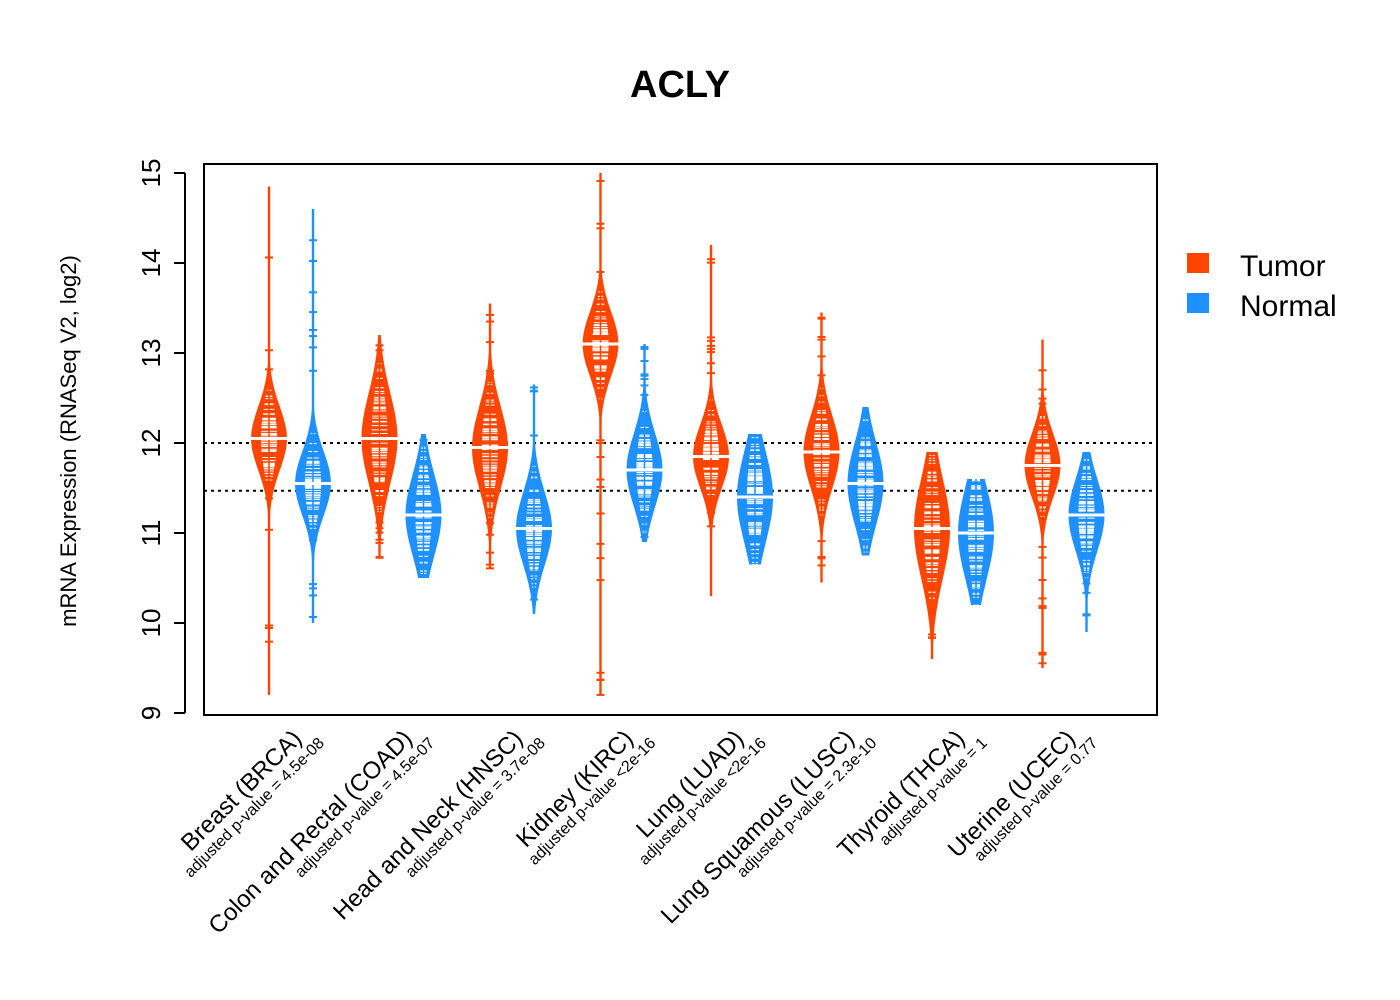  What do you see at coordinates (1288, 306) in the screenshot?
I see `legend-label-normal: Normal` at bounding box center [1288, 306].